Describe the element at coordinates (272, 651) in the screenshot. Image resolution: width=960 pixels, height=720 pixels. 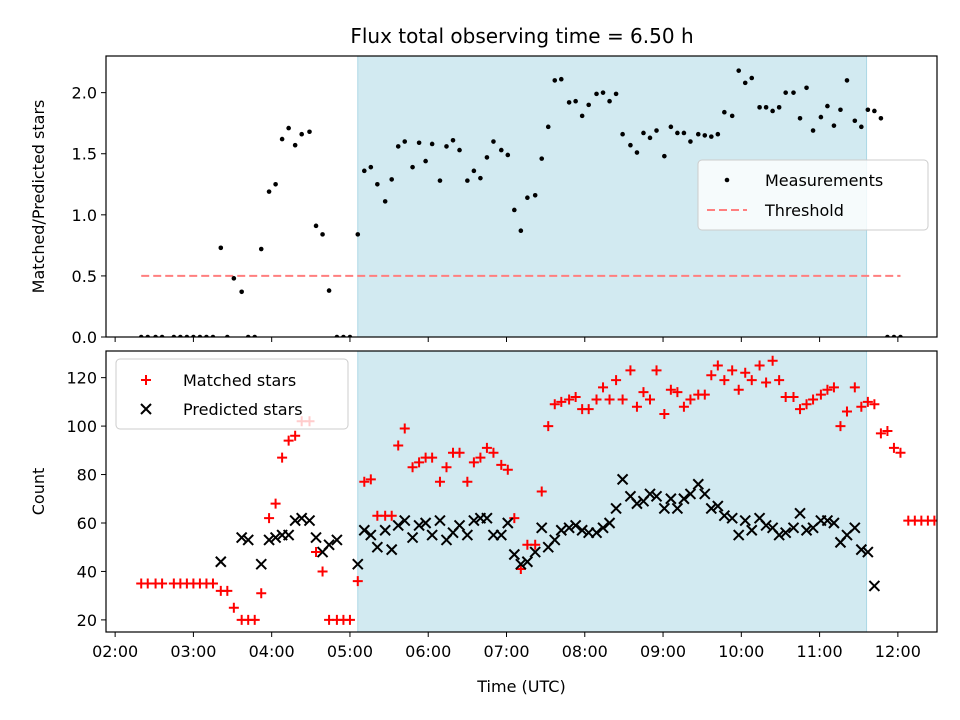
I see `x-tick-label: 04:00` at that location.